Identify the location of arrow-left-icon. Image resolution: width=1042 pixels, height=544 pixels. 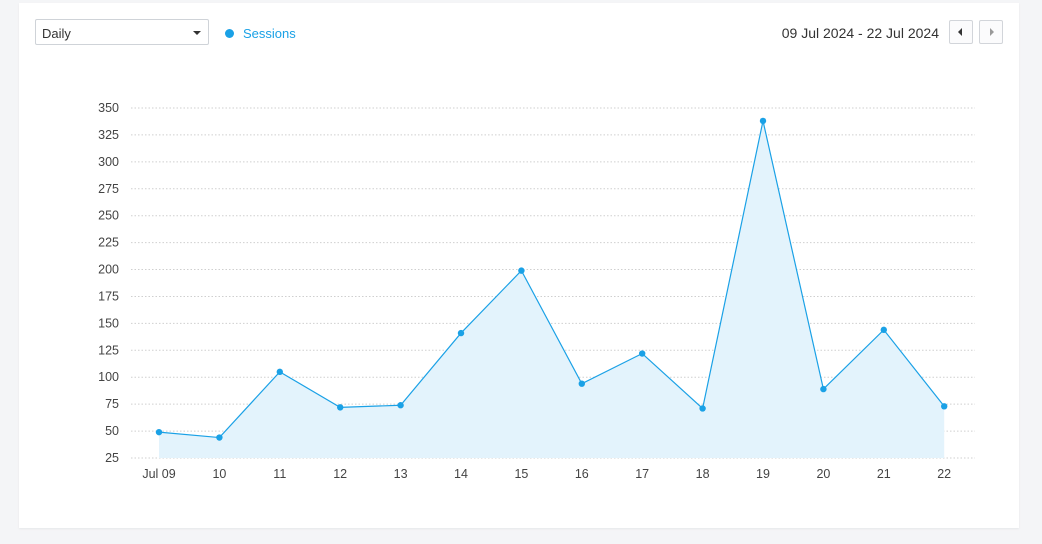
(960, 32).